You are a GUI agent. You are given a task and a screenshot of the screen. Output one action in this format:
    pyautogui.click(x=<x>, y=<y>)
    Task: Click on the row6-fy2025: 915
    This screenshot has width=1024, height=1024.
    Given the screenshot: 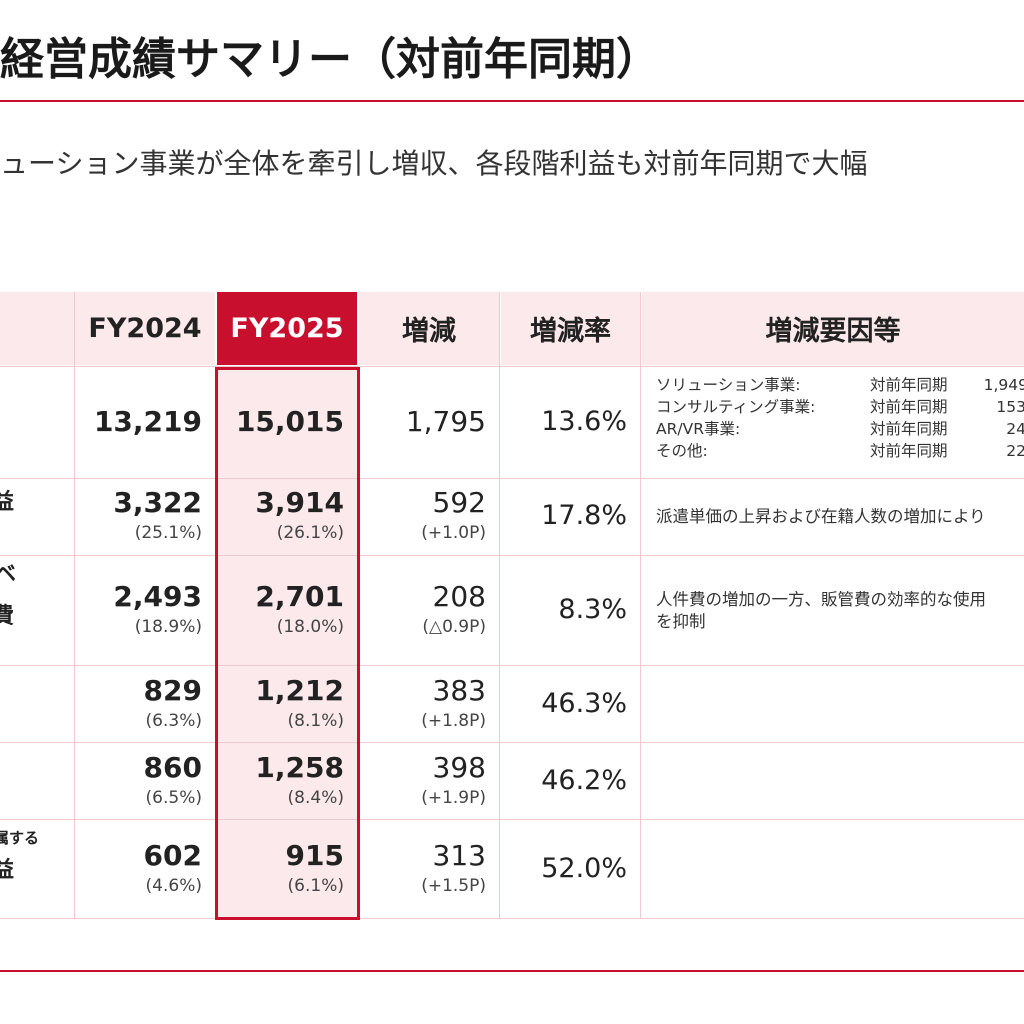 What is the action you would take?
    pyautogui.click(x=314, y=855)
    